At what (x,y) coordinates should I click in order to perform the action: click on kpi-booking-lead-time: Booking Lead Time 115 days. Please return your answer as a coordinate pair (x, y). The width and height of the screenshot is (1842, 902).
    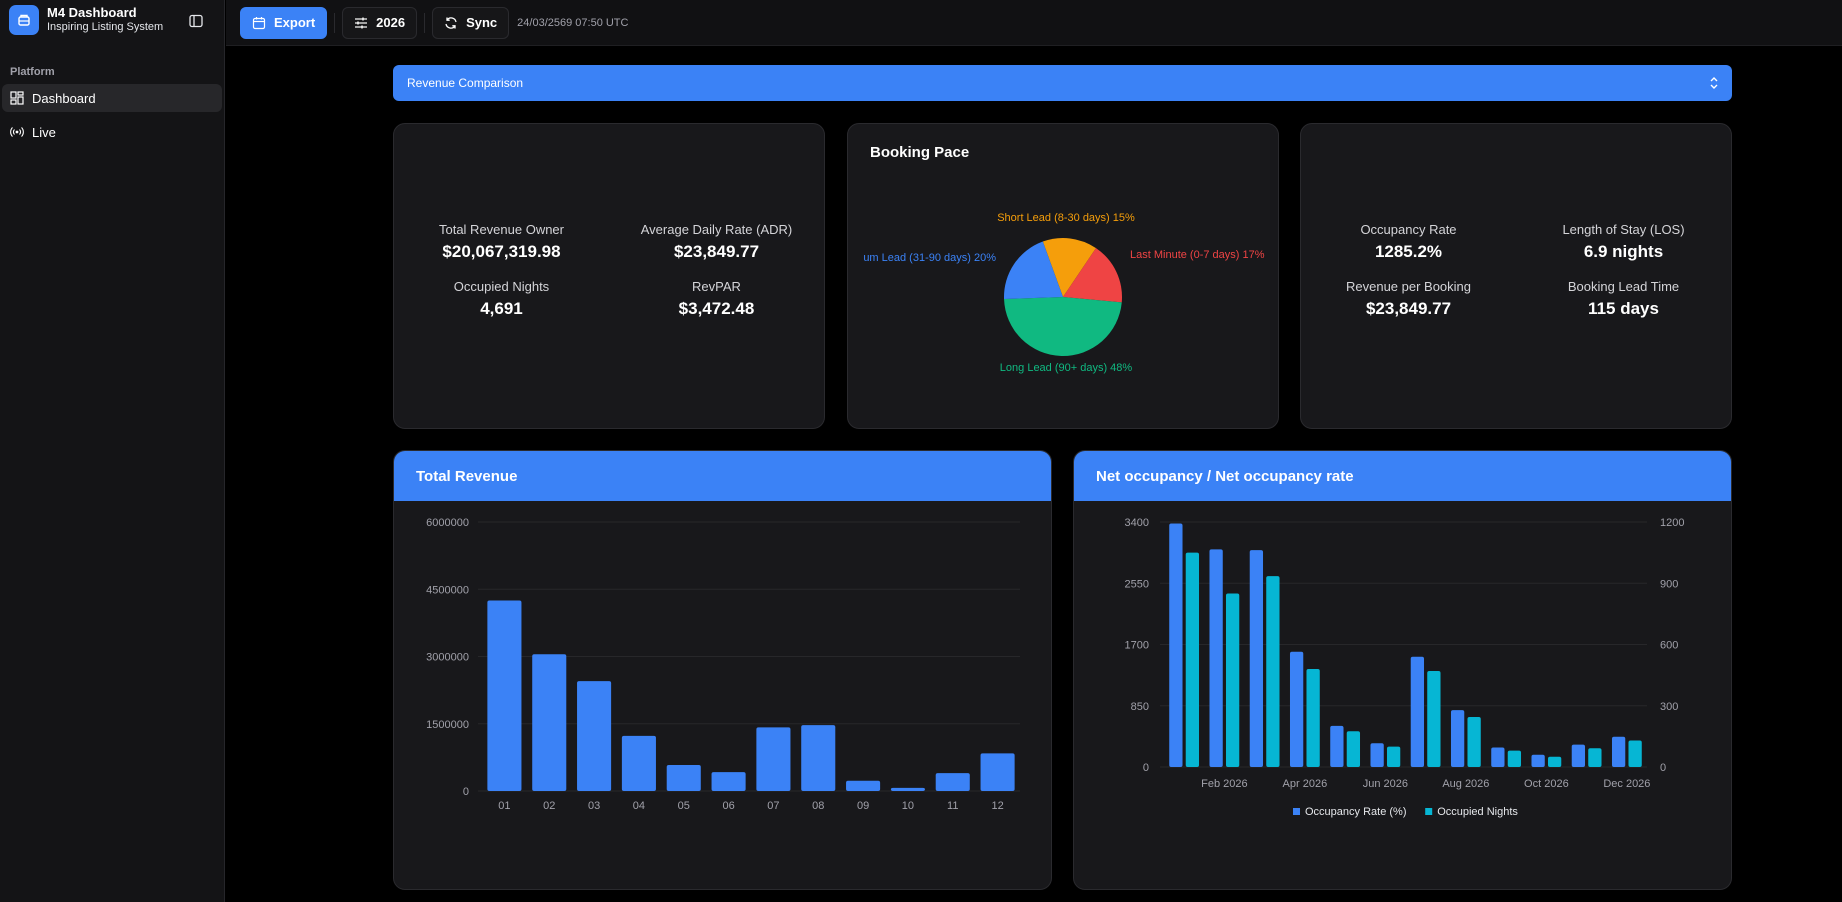
    Looking at the image, I should click on (1623, 299).